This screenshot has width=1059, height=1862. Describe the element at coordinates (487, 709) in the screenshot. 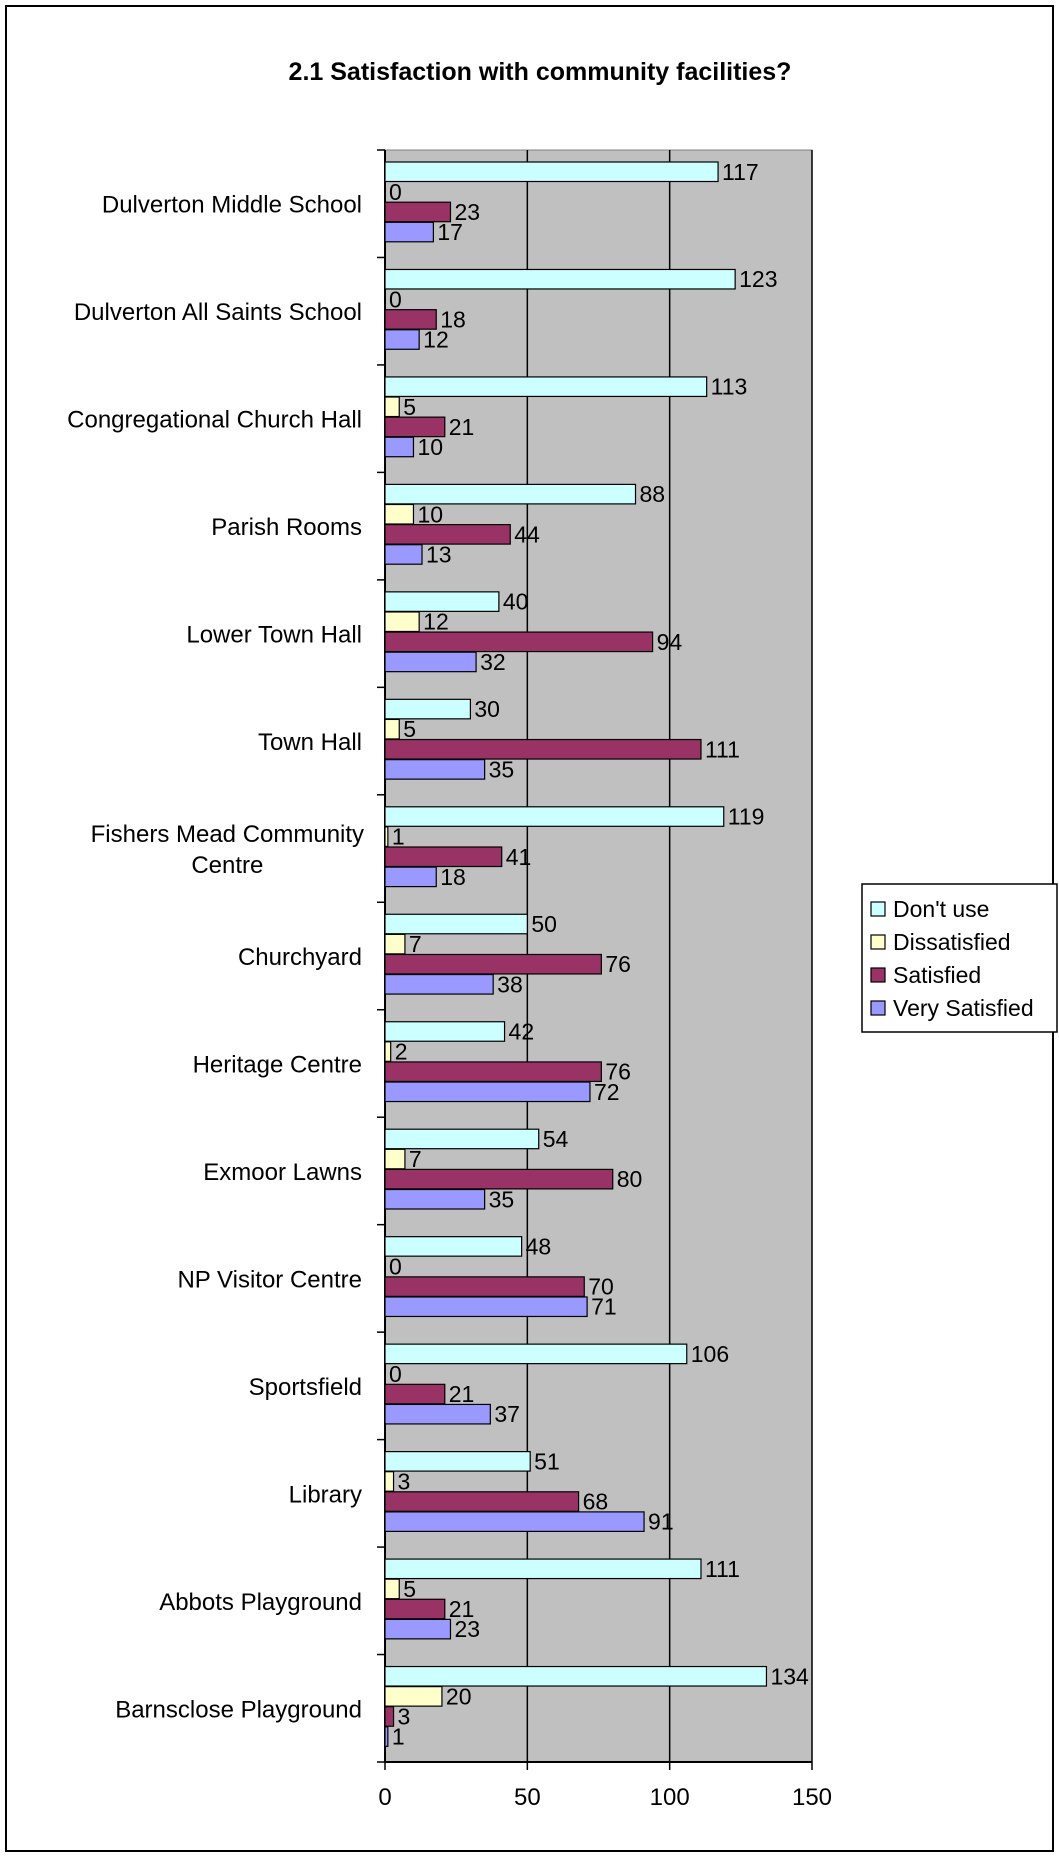

I see `data-label-town-hall-don-t-use: 30` at that location.